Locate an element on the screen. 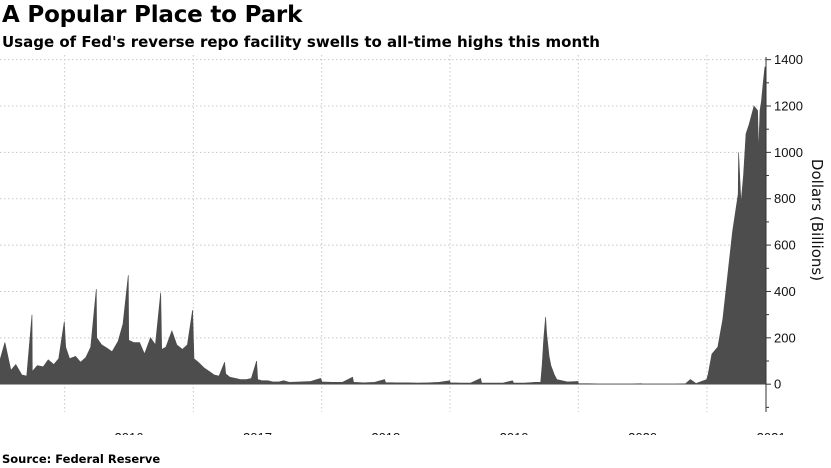 The height and width of the screenshot is (468, 831). x-tick-label: 2017 is located at coordinates (257, 432).